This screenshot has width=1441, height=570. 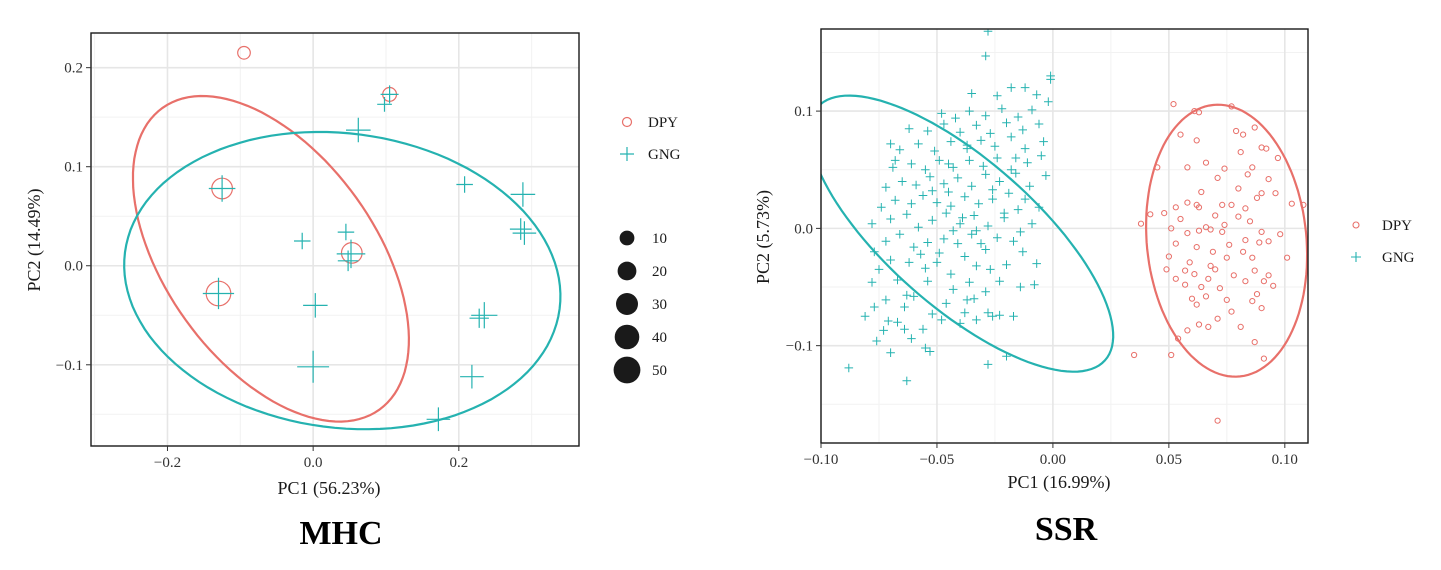 What do you see at coordinates (1383, 258) in the screenshot?
I see `ssr-legend-item-gng: GNG` at bounding box center [1383, 258].